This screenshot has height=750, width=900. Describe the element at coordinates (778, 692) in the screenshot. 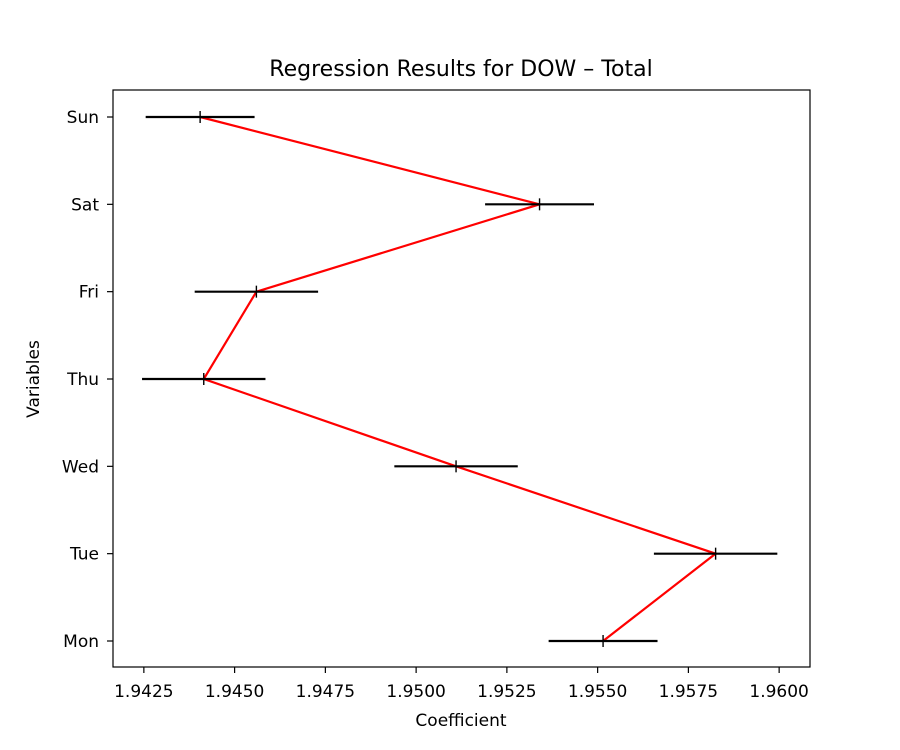

I see `x-tick-label: 1.9600` at that location.